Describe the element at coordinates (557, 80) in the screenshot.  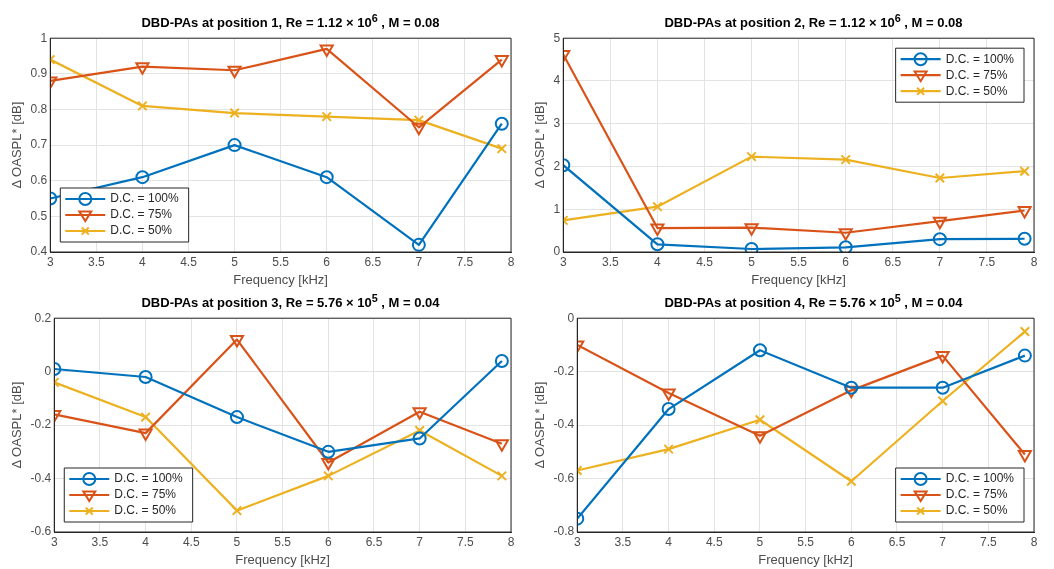
I see `y-tick-label: 4` at that location.